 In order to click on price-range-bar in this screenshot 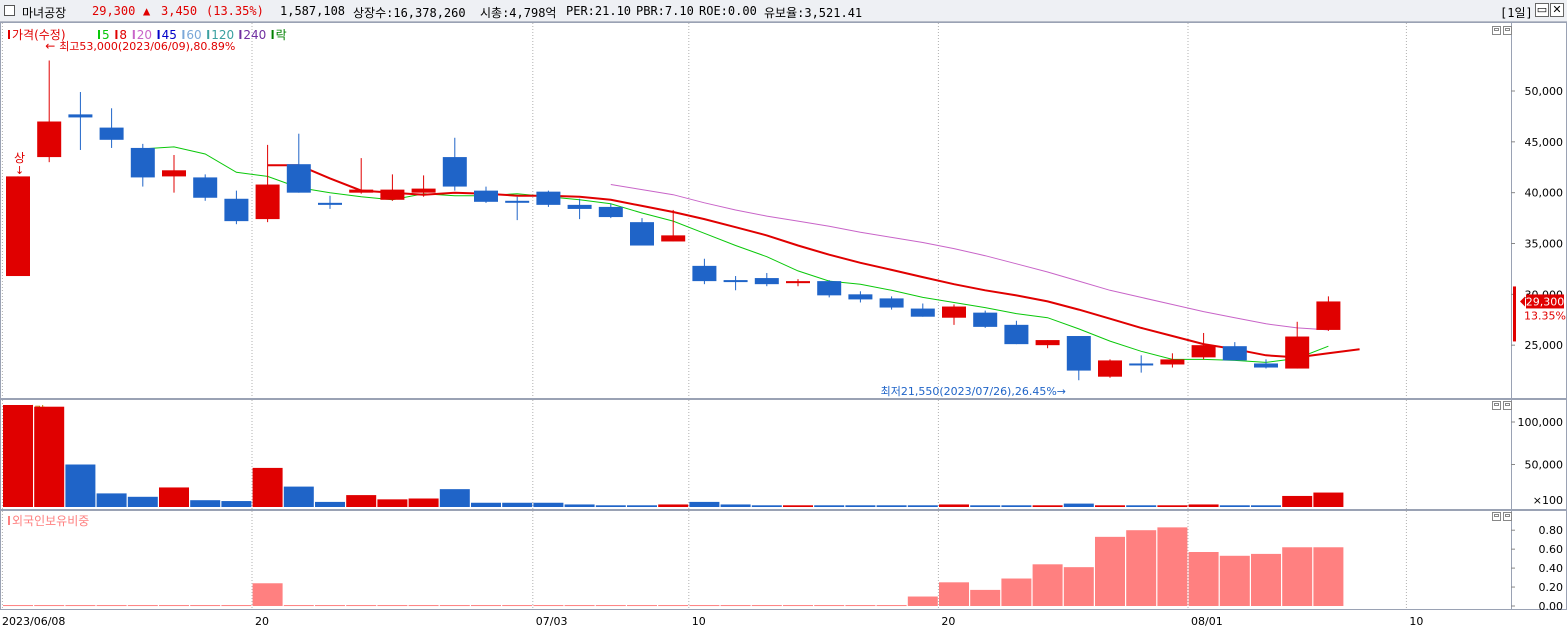, I will do `click(1514, 314)`.